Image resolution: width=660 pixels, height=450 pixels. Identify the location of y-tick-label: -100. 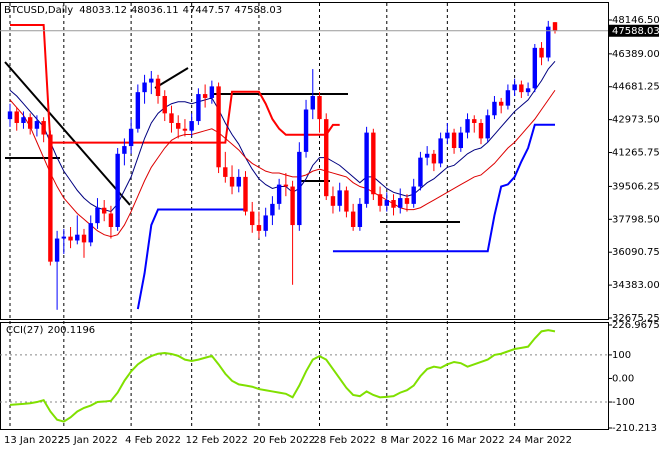
(623, 402).